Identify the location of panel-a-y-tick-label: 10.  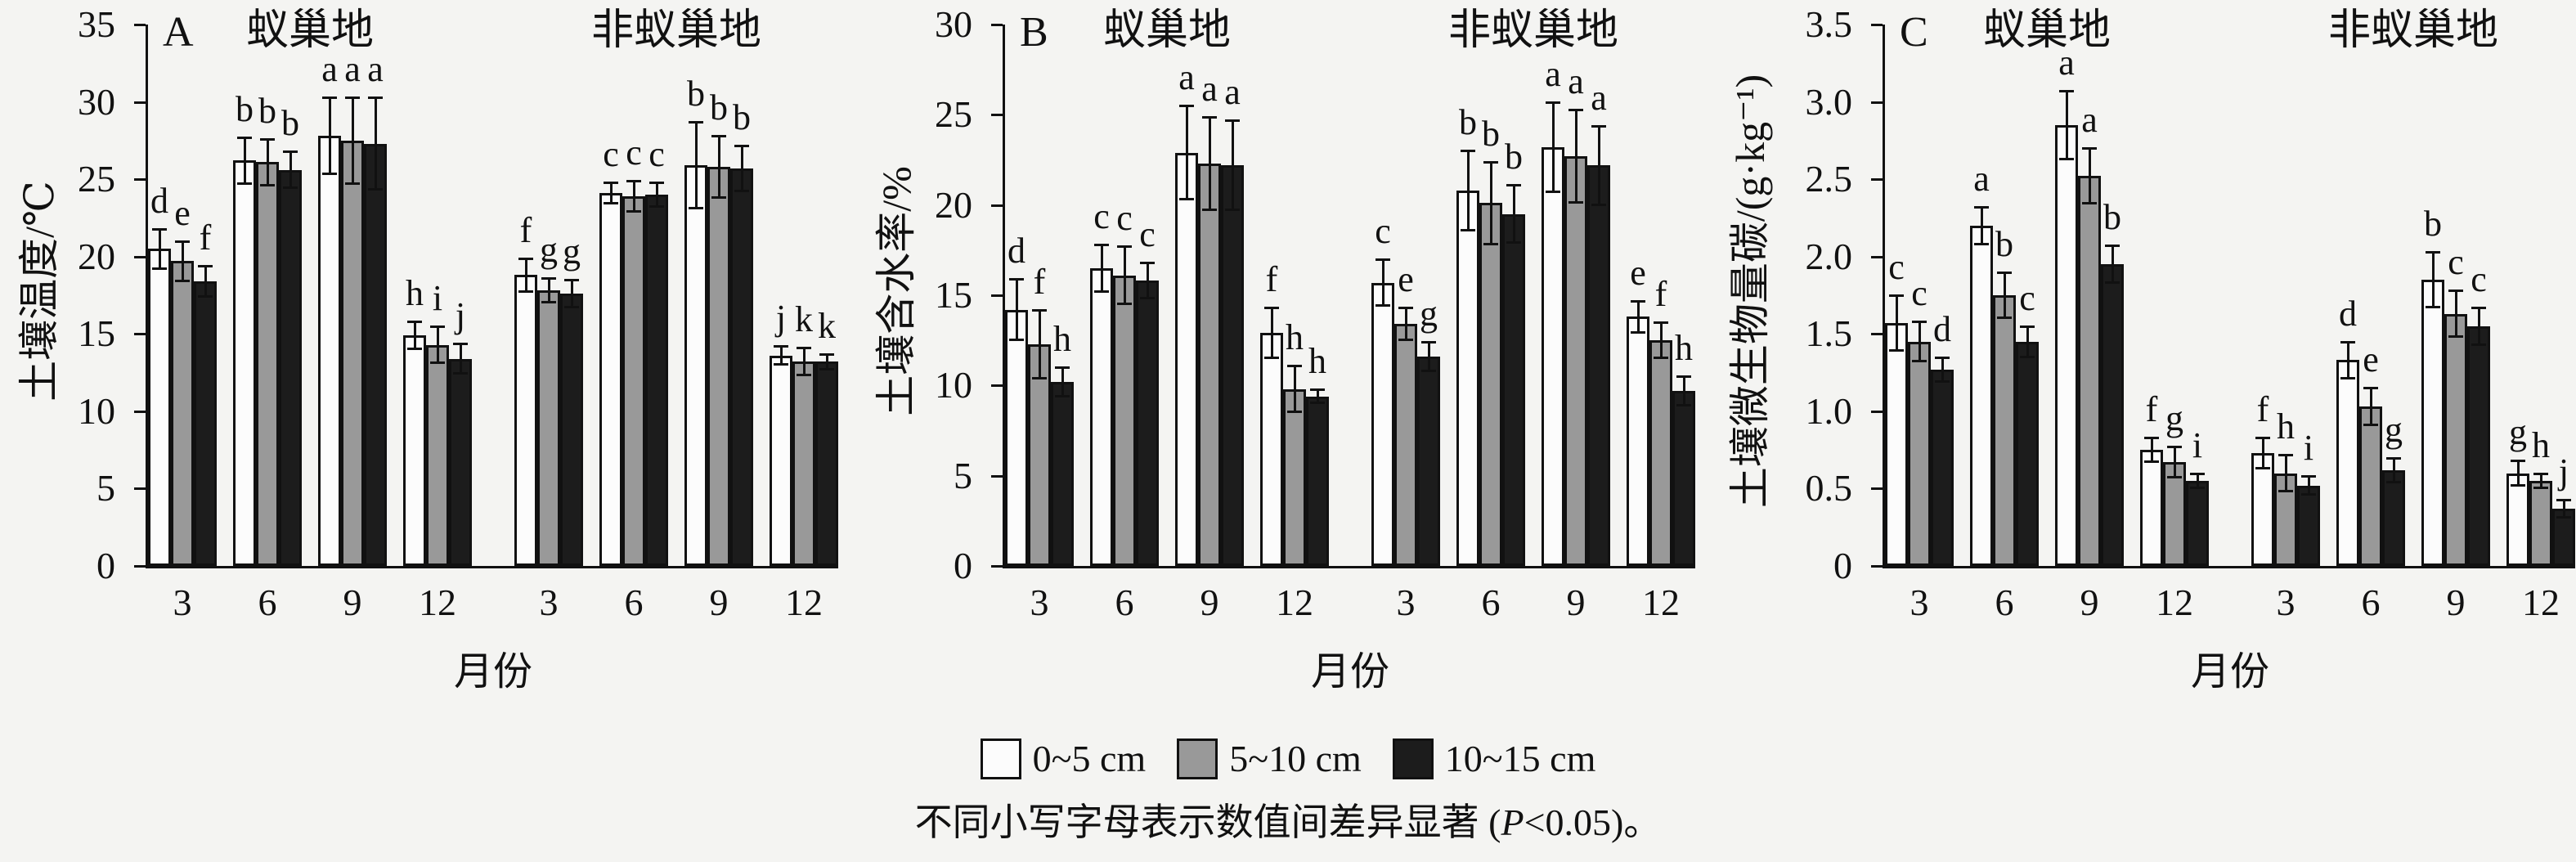
(96, 410).